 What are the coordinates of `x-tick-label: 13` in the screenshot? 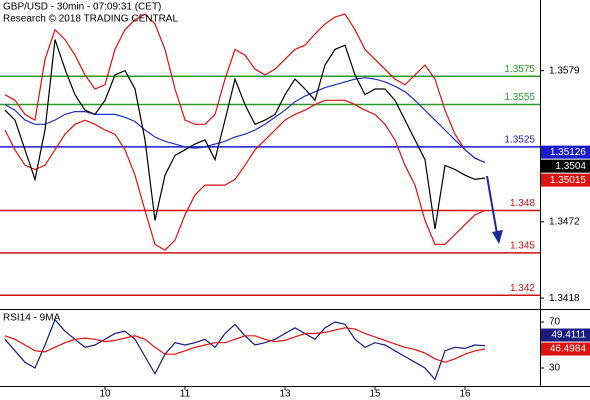 It's located at (285, 394).